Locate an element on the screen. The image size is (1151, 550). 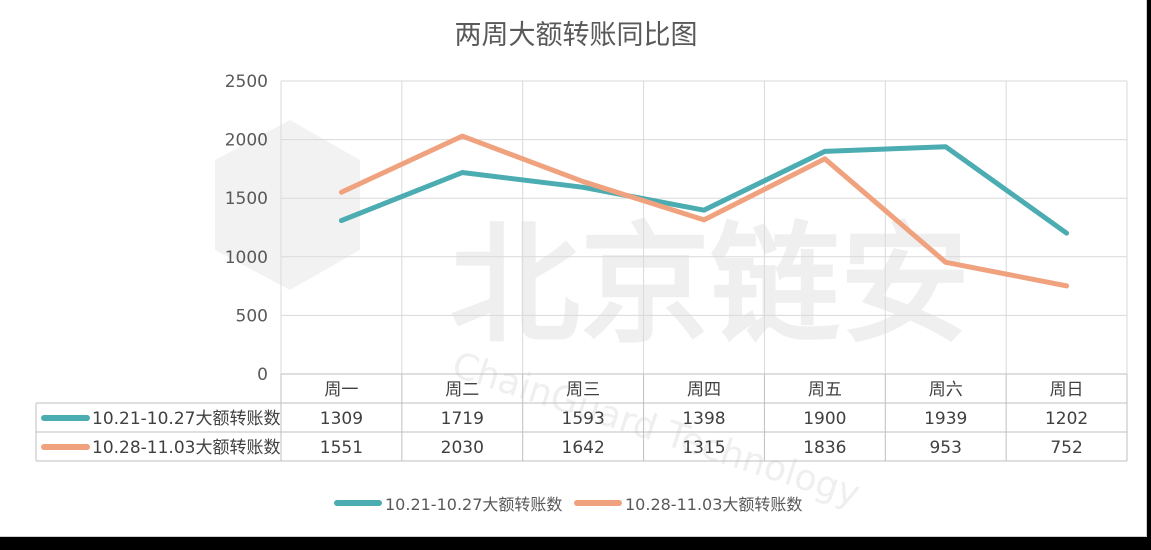
y-tick-label: 500 is located at coordinates (252, 316).